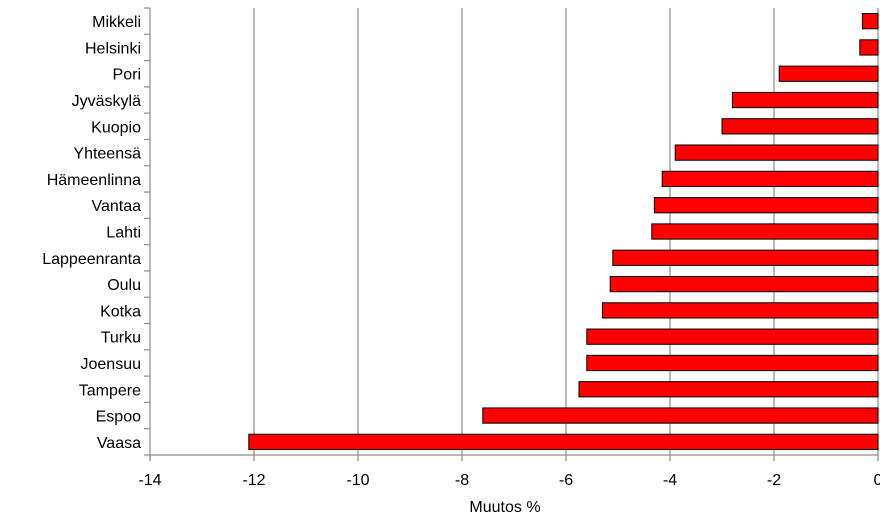 This screenshot has width=880, height=518. What do you see at coordinates (127, 75) in the screenshot?
I see `category-label: Pori` at bounding box center [127, 75].